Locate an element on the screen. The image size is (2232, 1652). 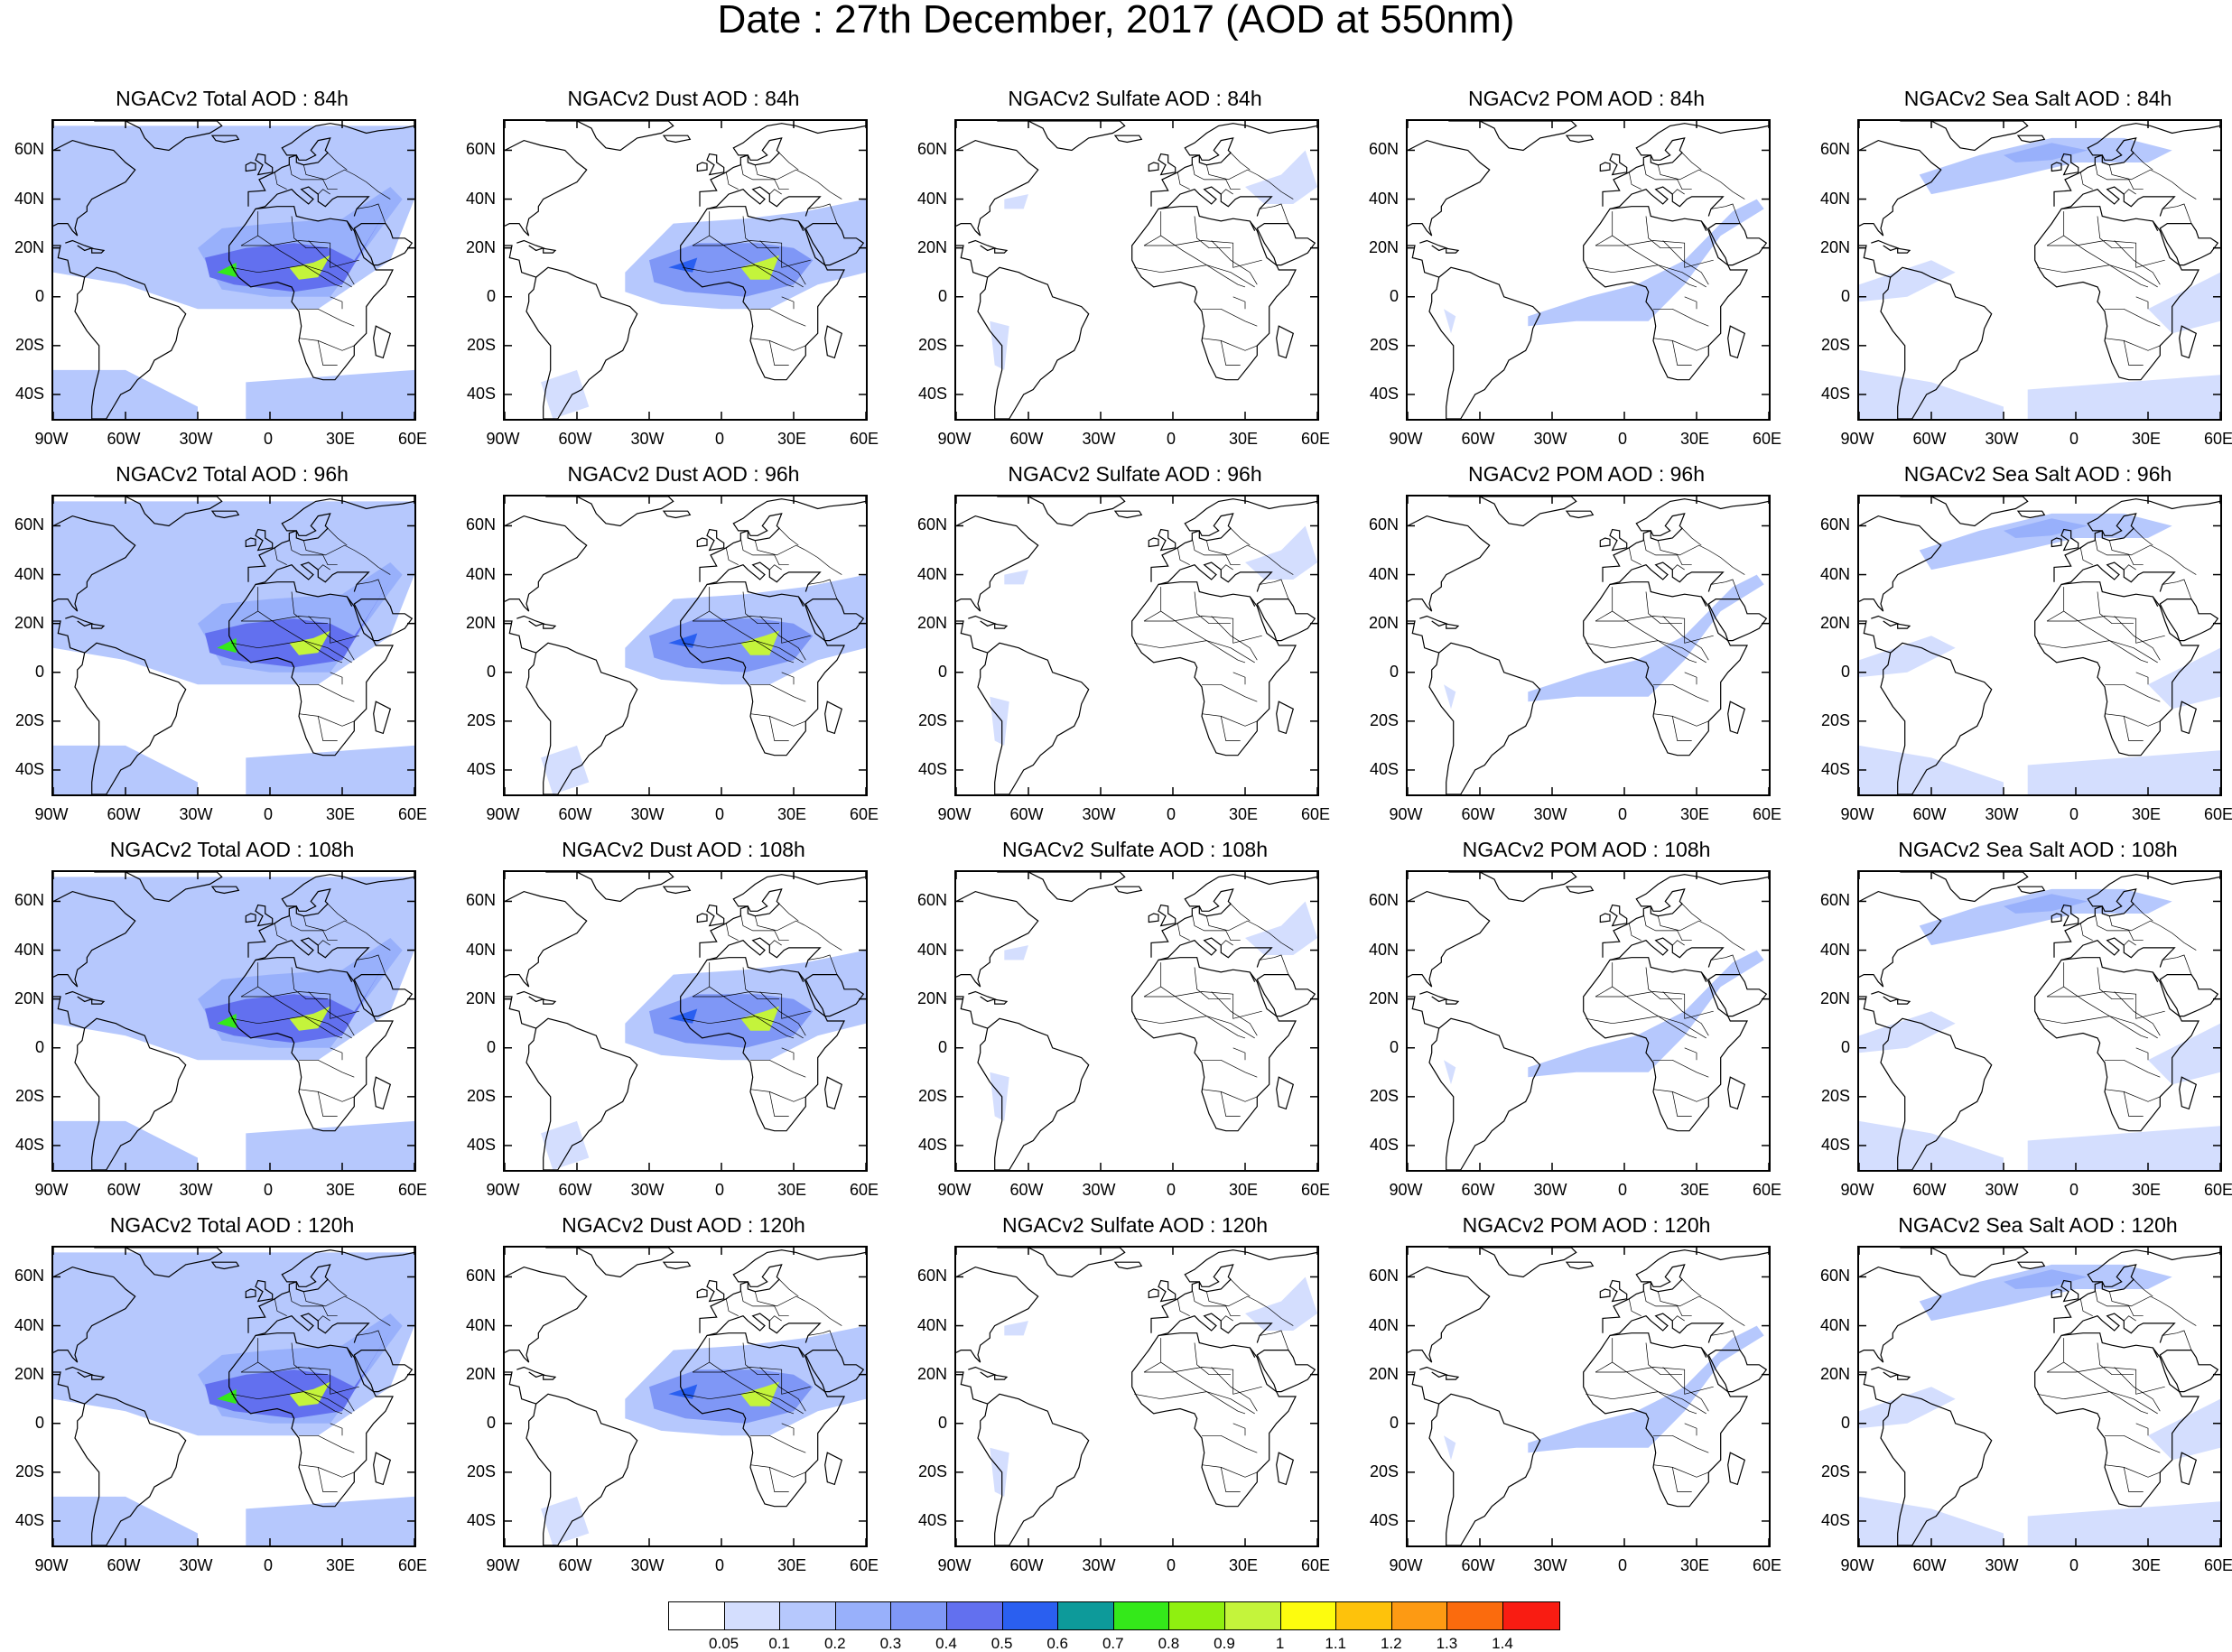
panel-title: NGACv2 Total AOD : 96h is located at coordinates (232, 474).